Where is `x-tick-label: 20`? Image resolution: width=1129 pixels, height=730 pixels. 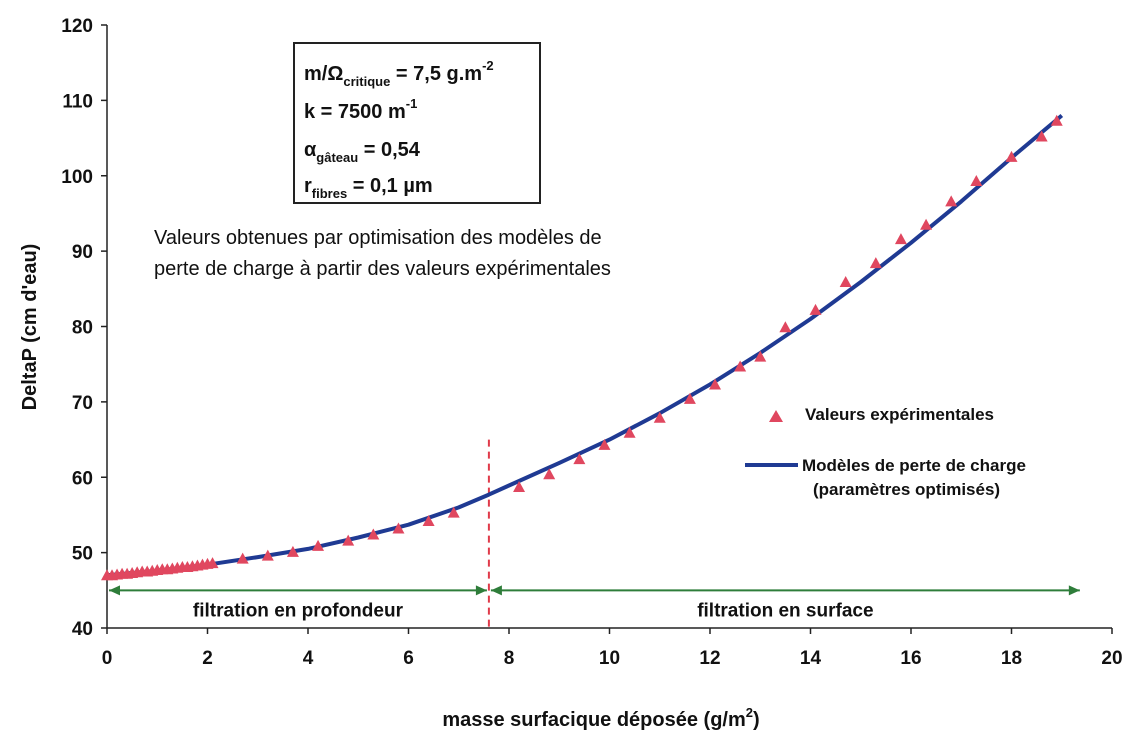 x-tick-label: 20 is located at coordinates (1111, 658).